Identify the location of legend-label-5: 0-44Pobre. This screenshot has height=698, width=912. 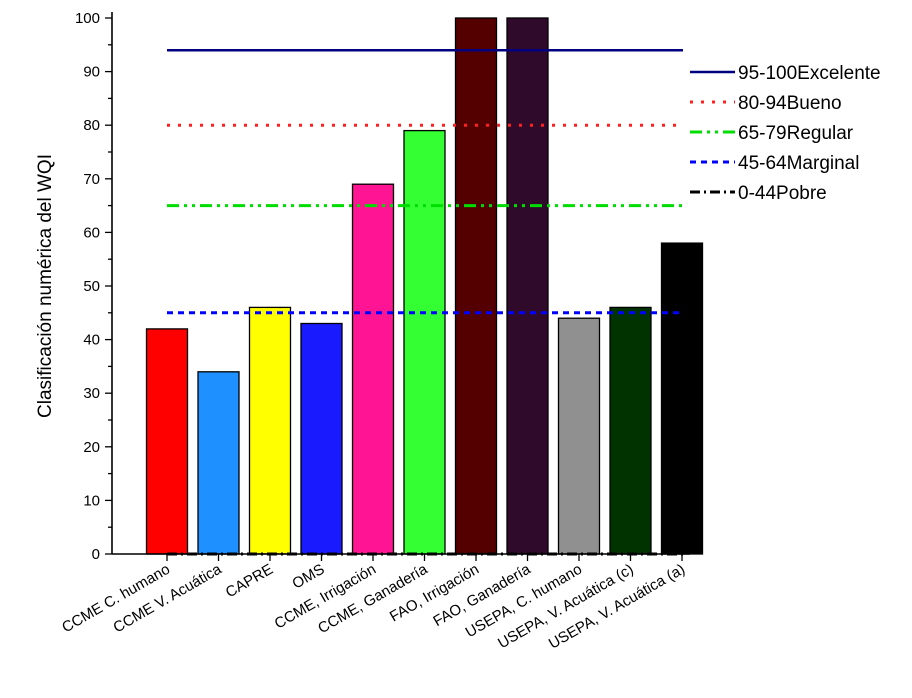
(782, 193).